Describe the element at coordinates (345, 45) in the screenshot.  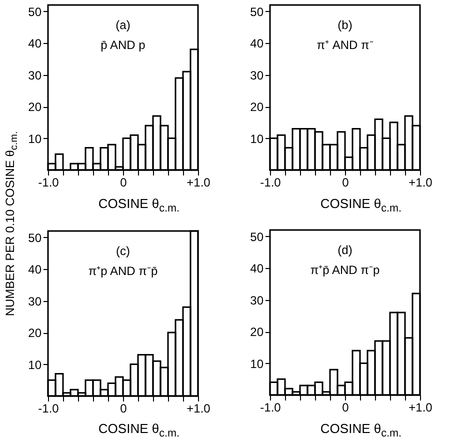
I see `annotation: π⁺ AND π⁻` at that location.